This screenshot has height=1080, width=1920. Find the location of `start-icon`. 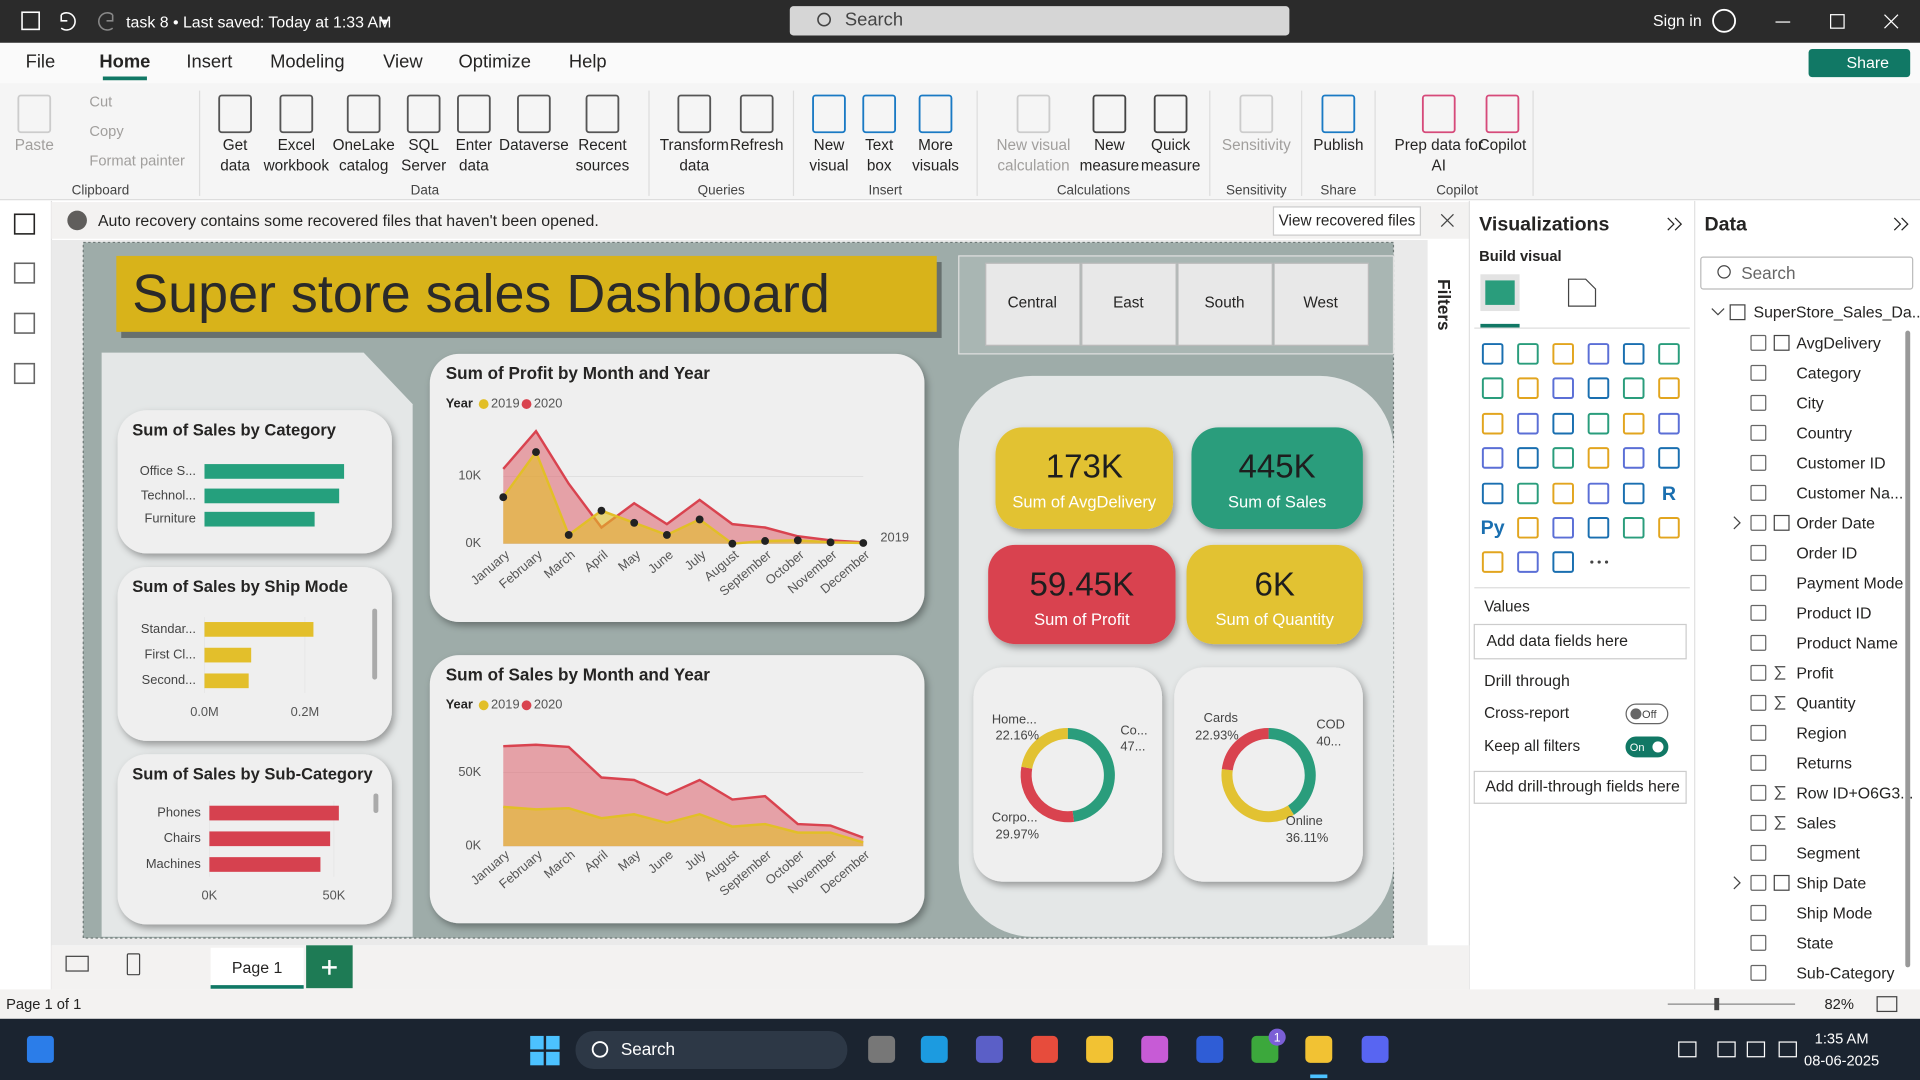

start-icon is located at coordinates (537, 1042).